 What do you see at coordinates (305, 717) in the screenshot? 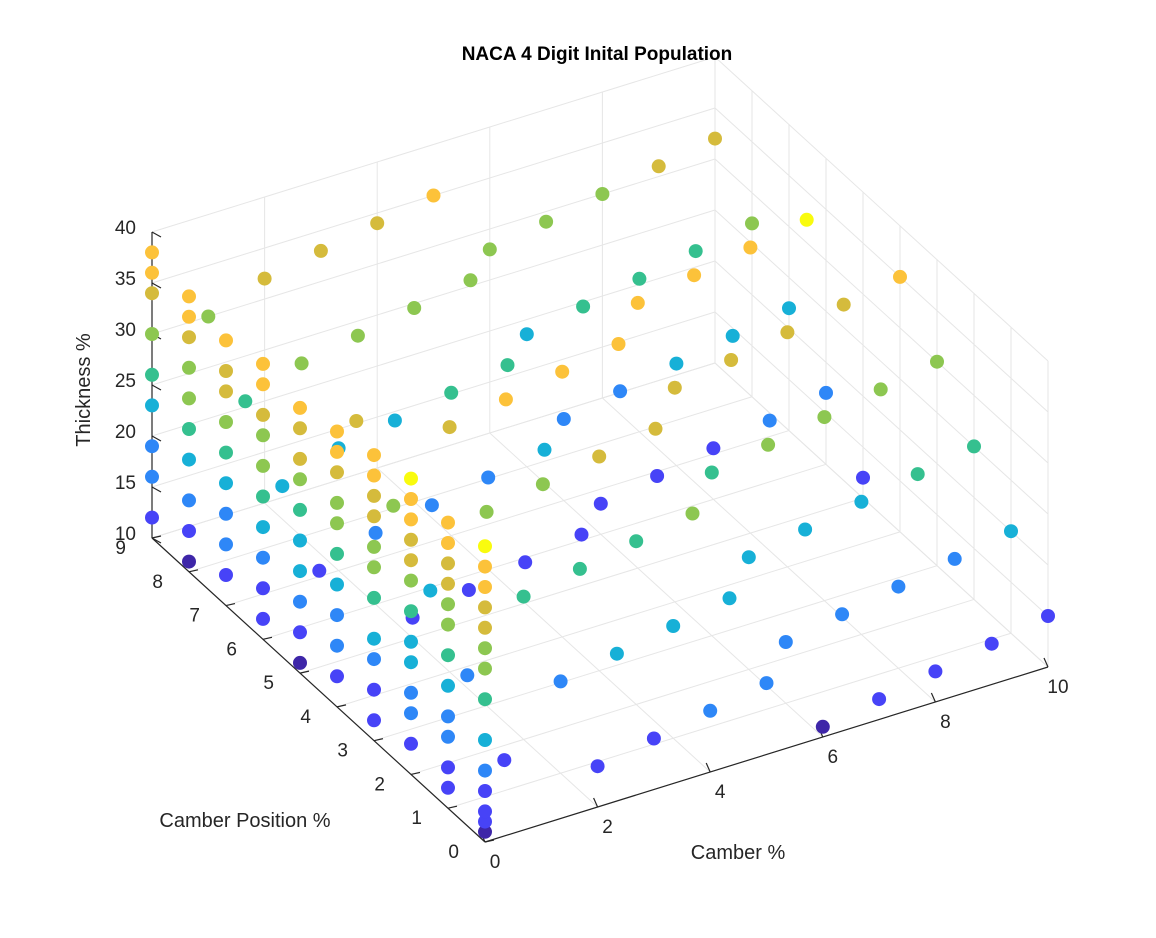
I see `y-tick-label: 4` at bounding box center [305, 717].